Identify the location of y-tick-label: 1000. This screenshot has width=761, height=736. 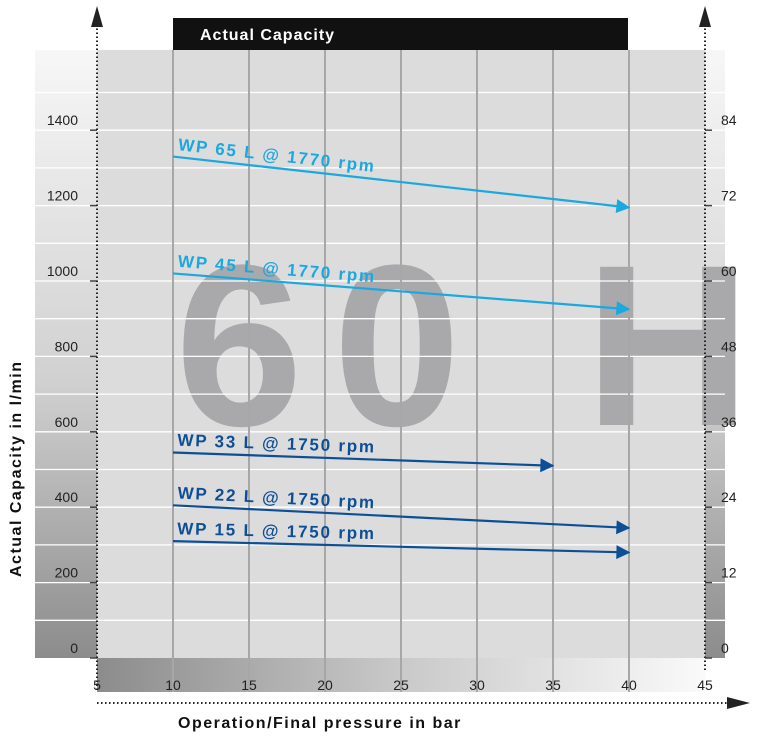
(62, 271).